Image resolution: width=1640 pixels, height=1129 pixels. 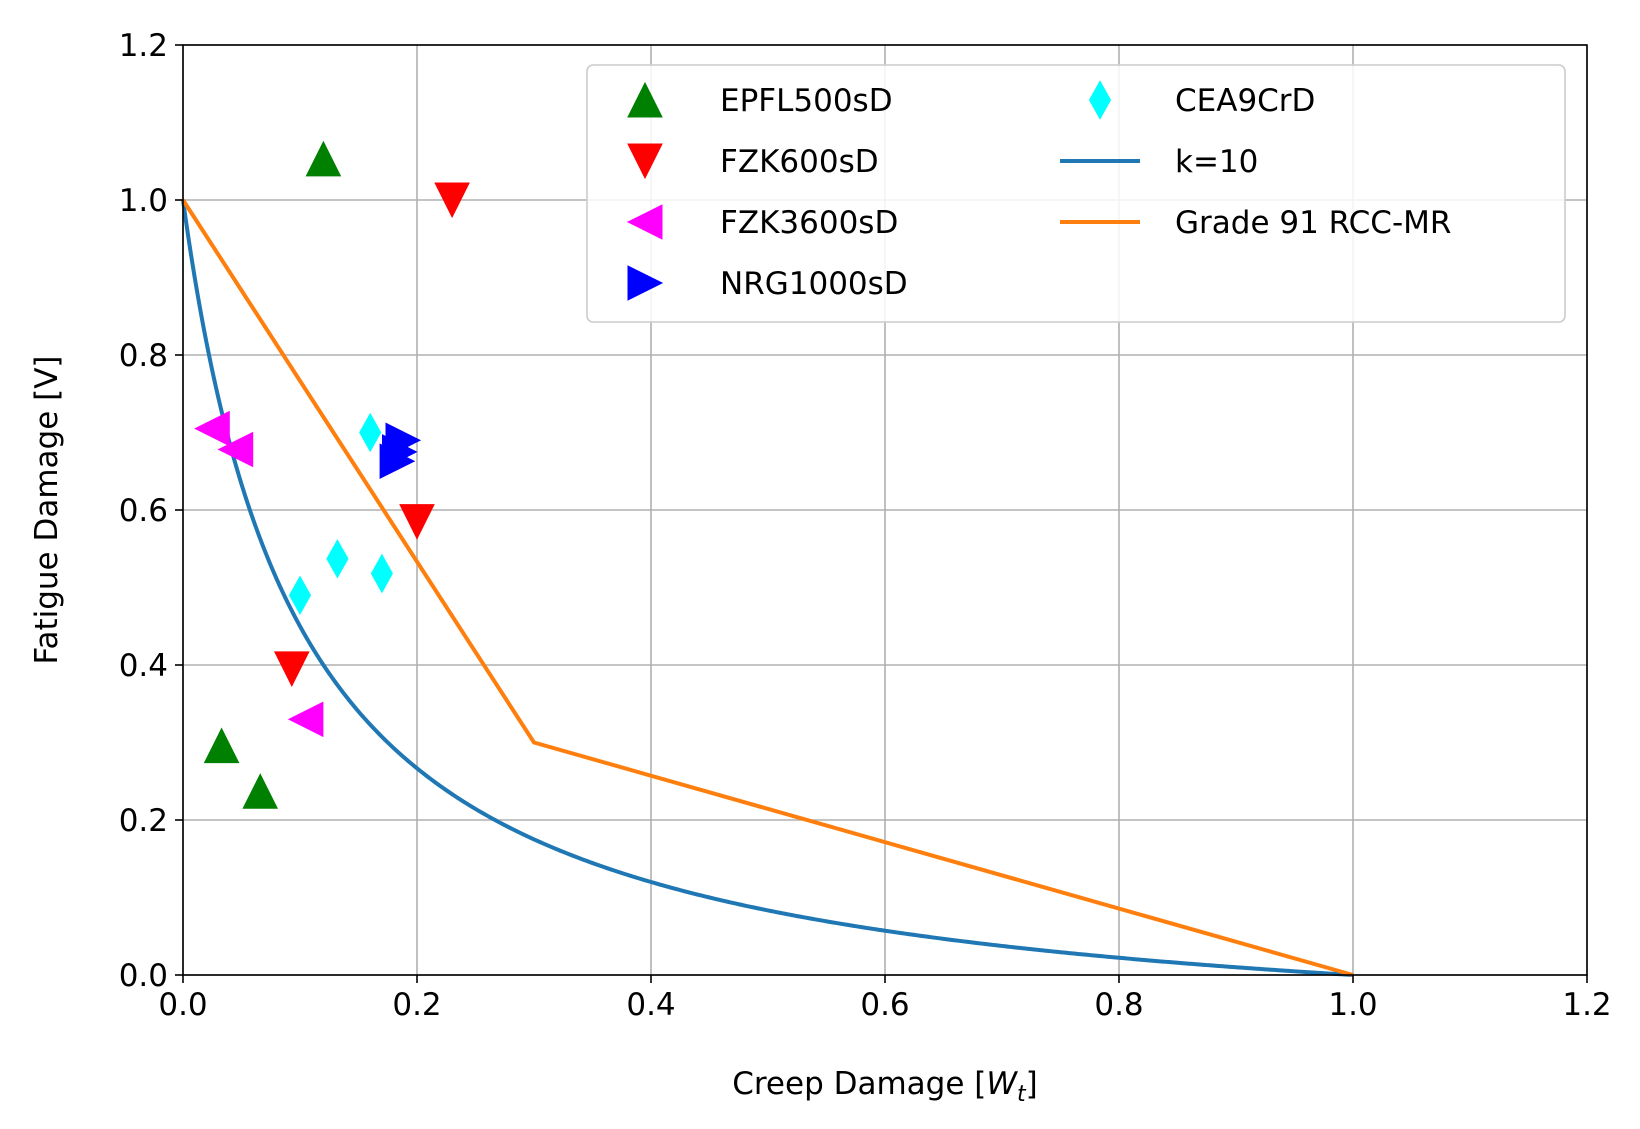 What do you see at coordinates (143, 511) in the screenshot?
I see `y-tick-label: 0.6` at bounding box center [143, 511].